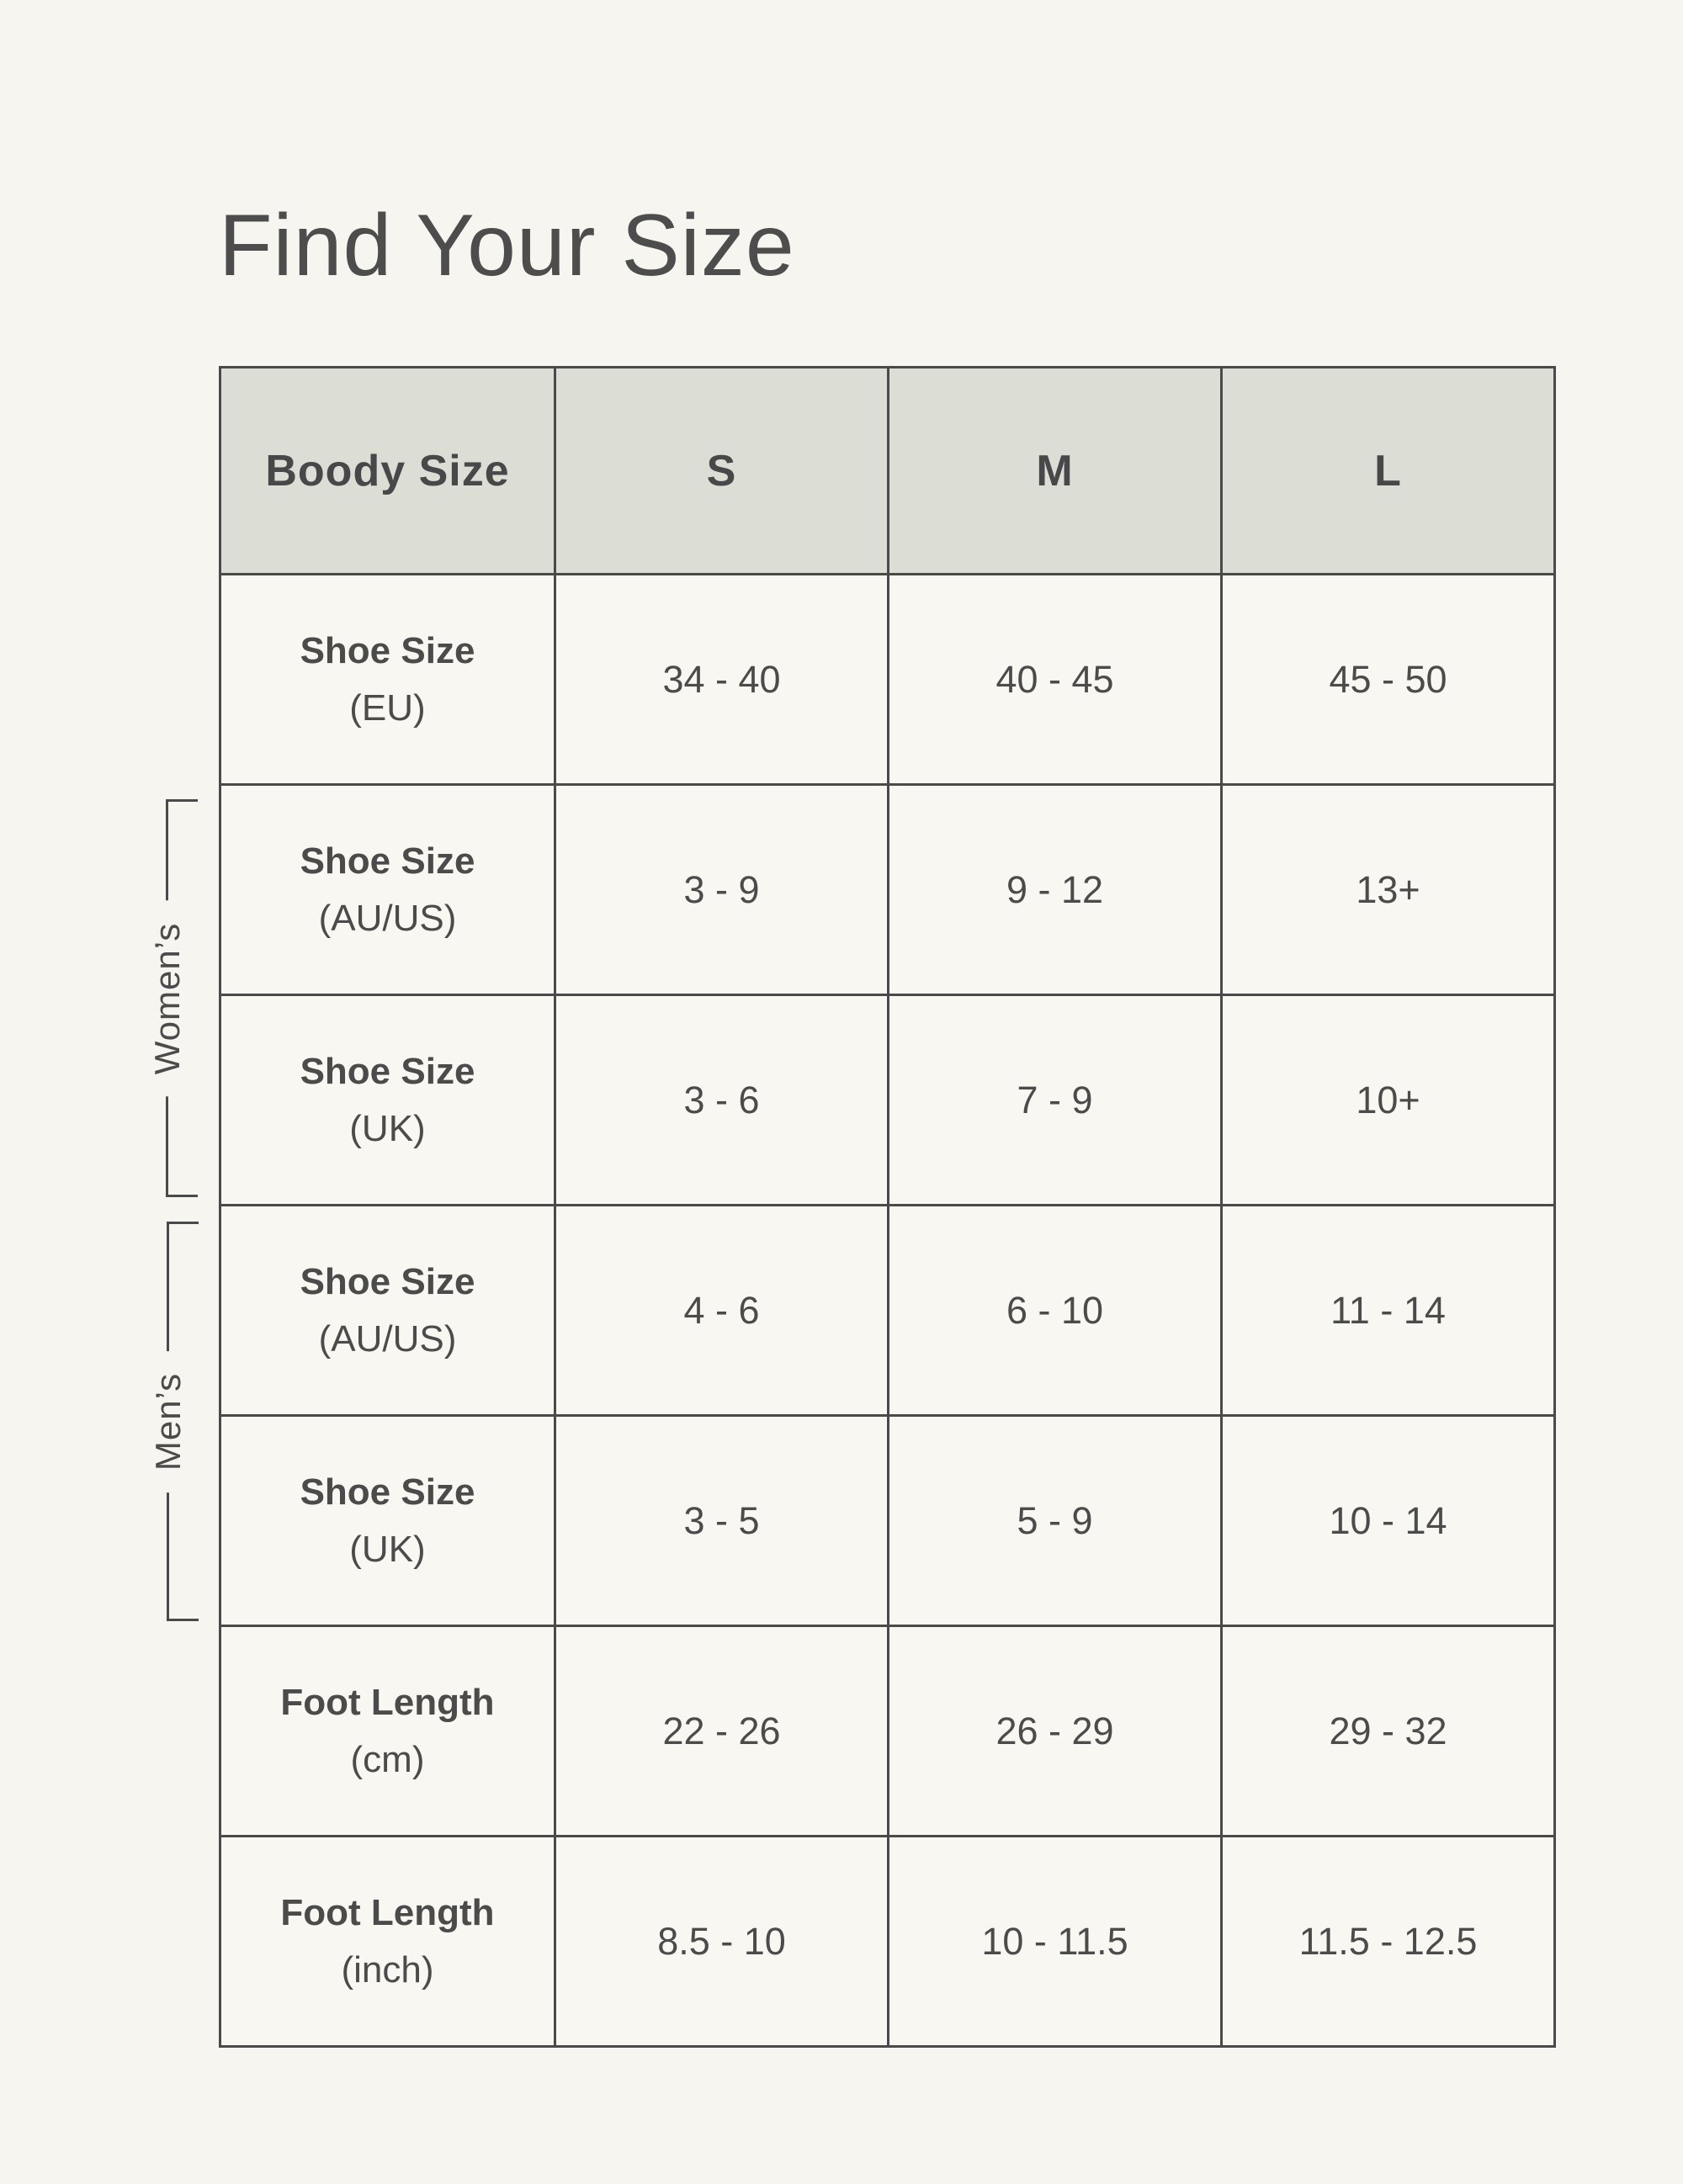 The width and height of the screenshot is (1683, 2184). I want to click on row-unit: (cm), so click(388, 1759).